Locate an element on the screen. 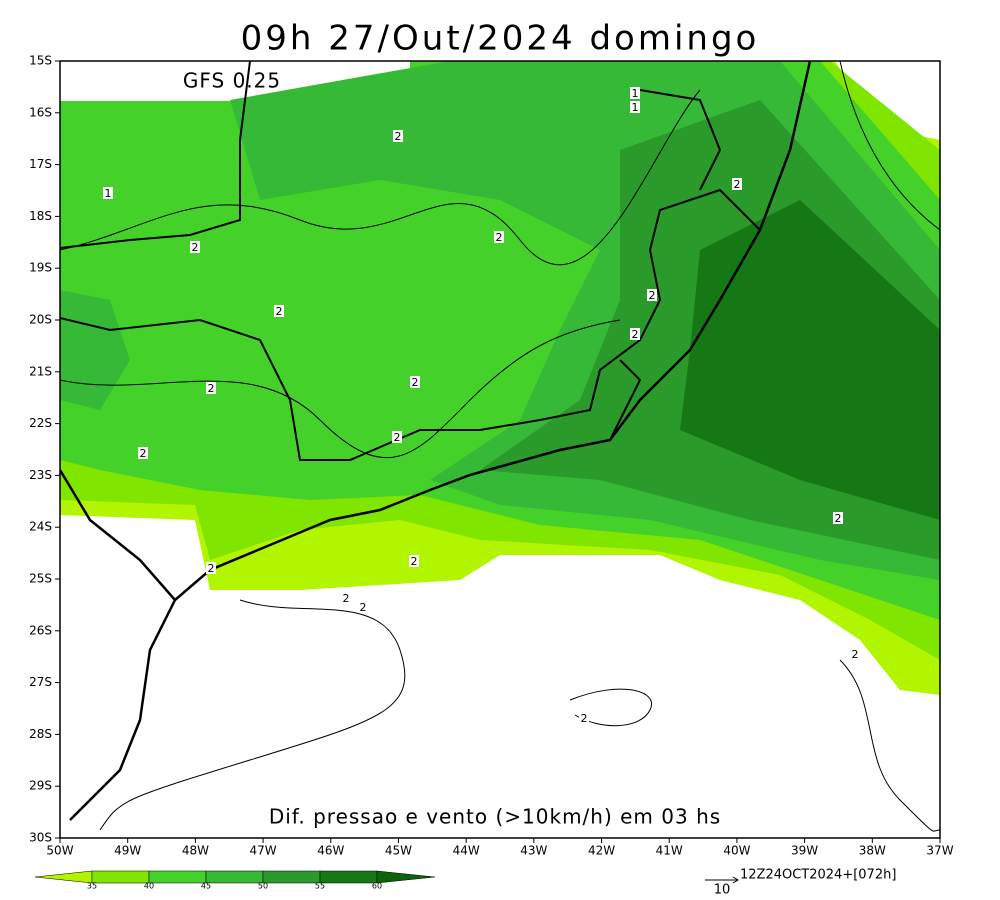  lat-label: 17S is located at coordinates (40, 164).